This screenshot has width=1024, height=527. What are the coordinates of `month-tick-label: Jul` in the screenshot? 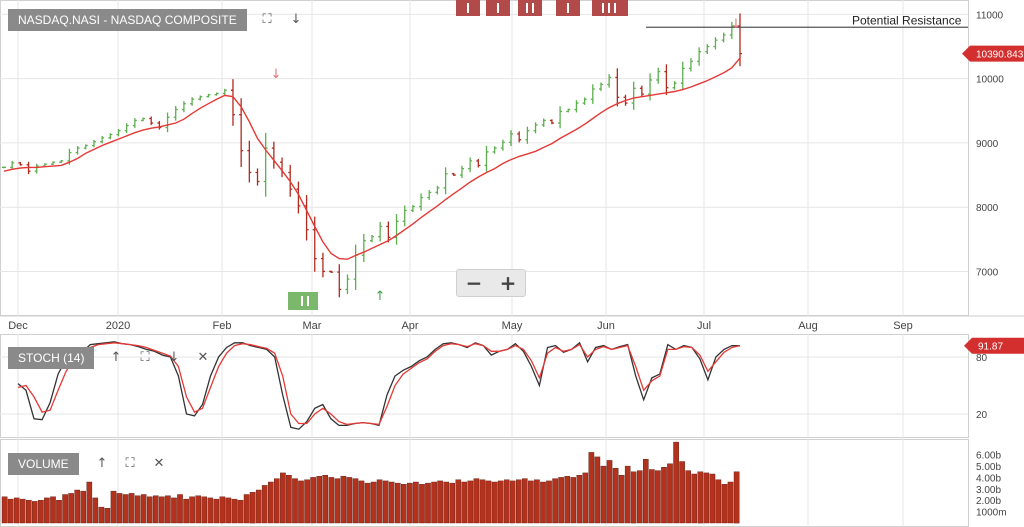 It's located at (704, 326).